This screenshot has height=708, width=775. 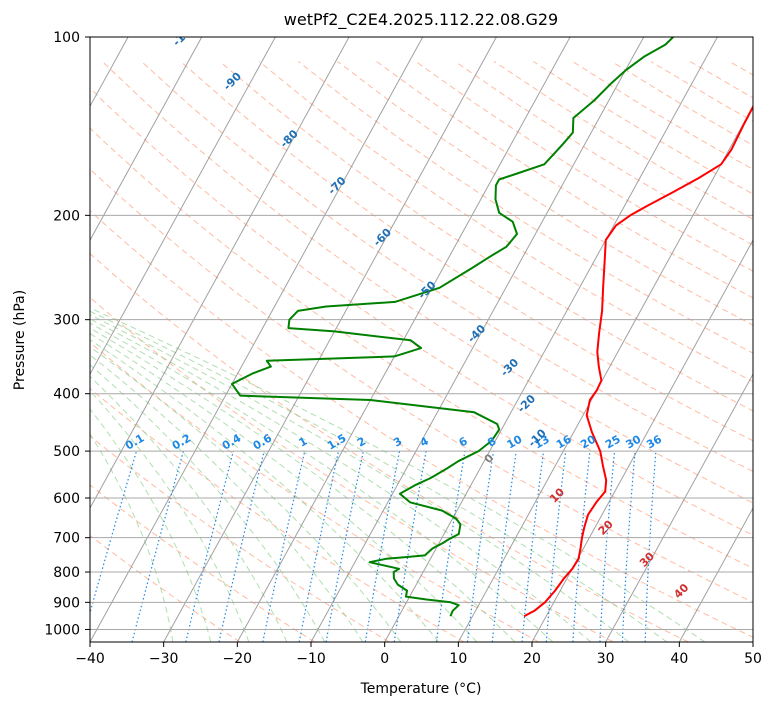 What do you see at coordinates (134, 442) in the screenshot?
I see `mixing-ratio-label: 0.1` at bounding box center [134, 442].